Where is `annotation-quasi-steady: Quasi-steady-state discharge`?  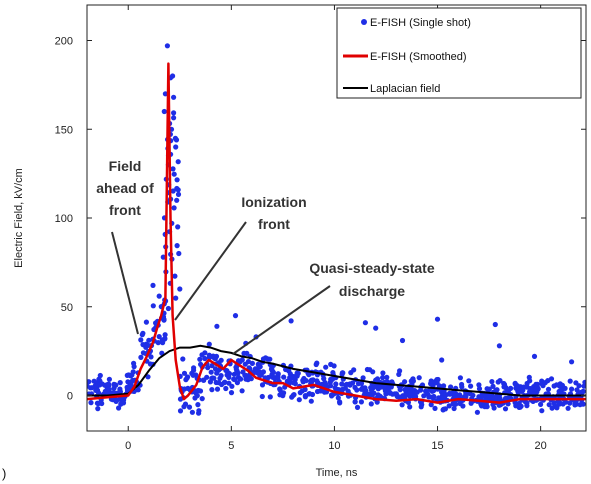 annotation-quasi-steady: Quasi-steady-state discharge is located at coordinates (333, 307).